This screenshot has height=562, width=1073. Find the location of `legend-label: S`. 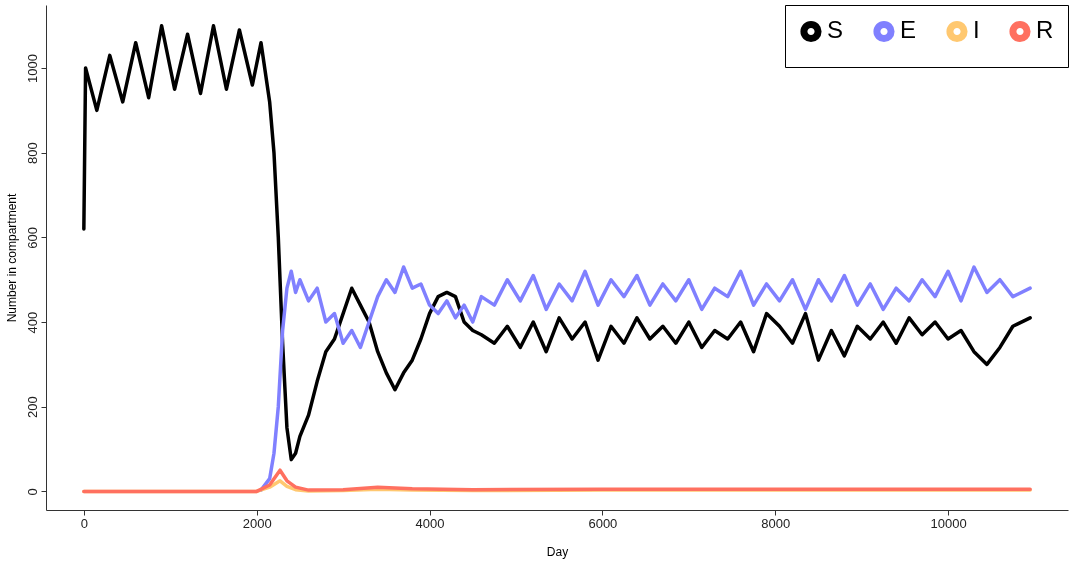

legend-label: S is located at coordinates (835, 30).